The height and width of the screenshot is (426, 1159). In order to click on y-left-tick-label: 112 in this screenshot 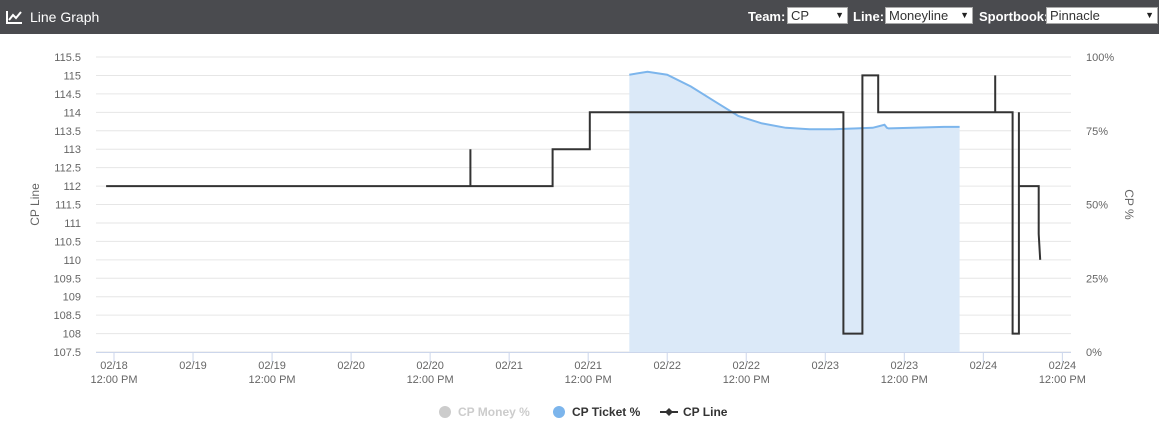, I will do `click(72, 187)`.